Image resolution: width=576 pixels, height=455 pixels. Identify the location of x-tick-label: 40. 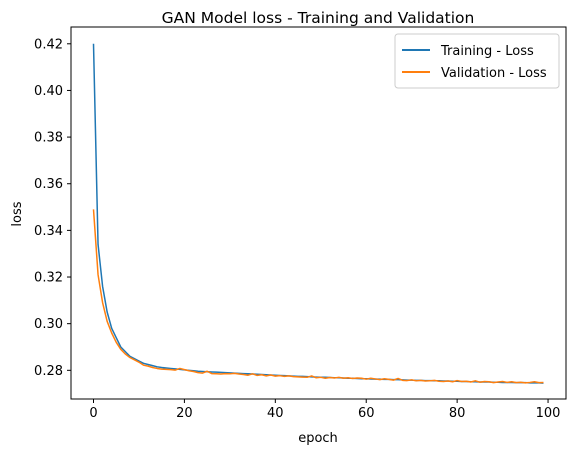
(275, 413).